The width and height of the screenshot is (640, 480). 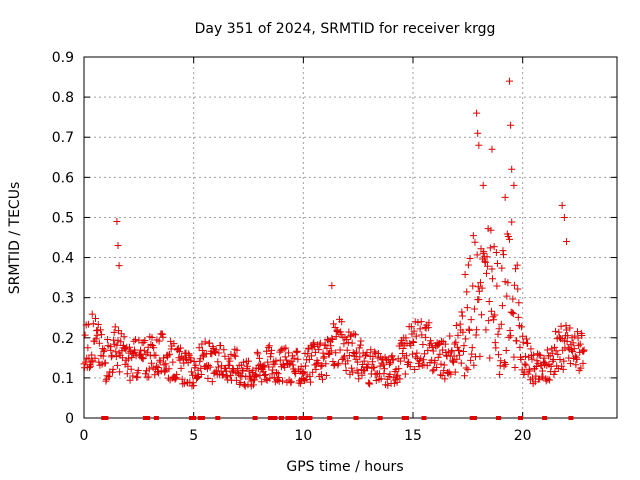 I want to click on zero-value-point, so click(x=474, y=418).